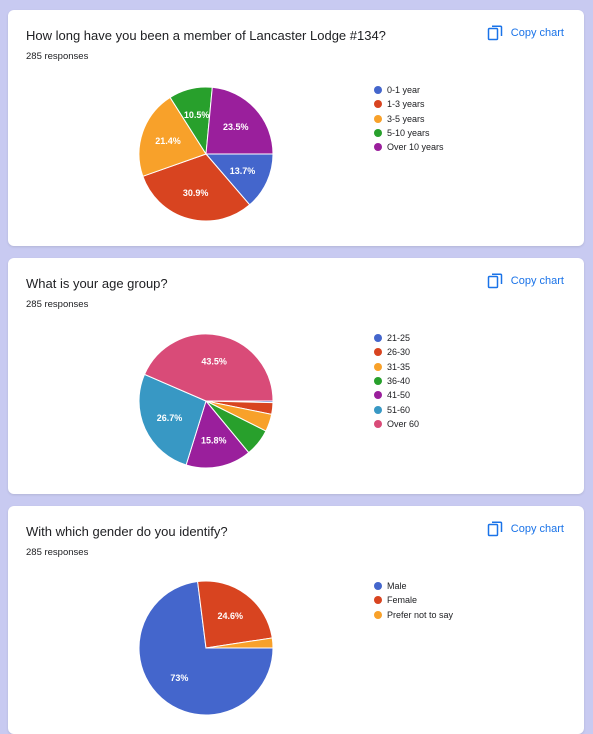 The image size is (593, 734). I want to click on pie-chart-membership: 13.7% 30.9% 21.4% 10.5% 23.5%, so click(206, 154).